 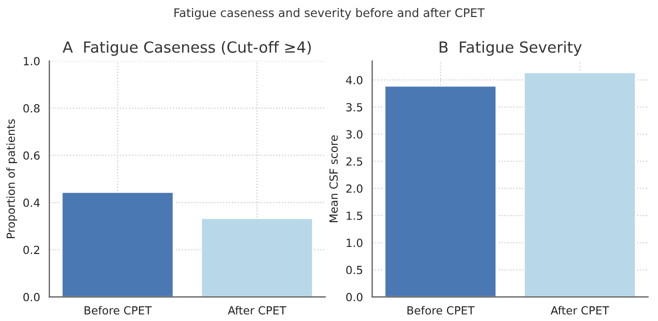 What do you see at coordinates (31, 250) in the screenshot?
I see `y-tick-label: 0.2` at bounding box center [31, 250].